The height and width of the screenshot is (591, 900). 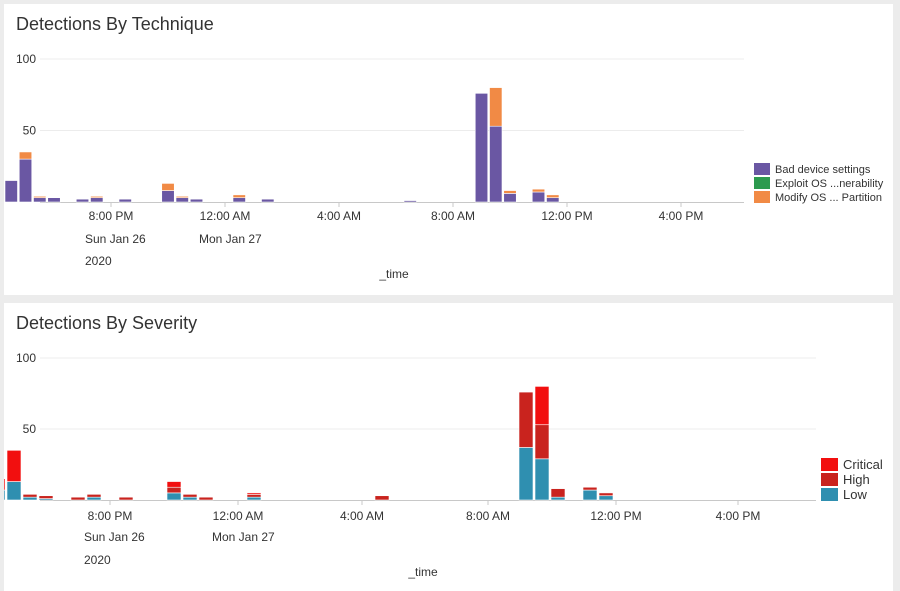 I want to click on technique-chart-title: Detections By Technique, so click(x=115, y=24).